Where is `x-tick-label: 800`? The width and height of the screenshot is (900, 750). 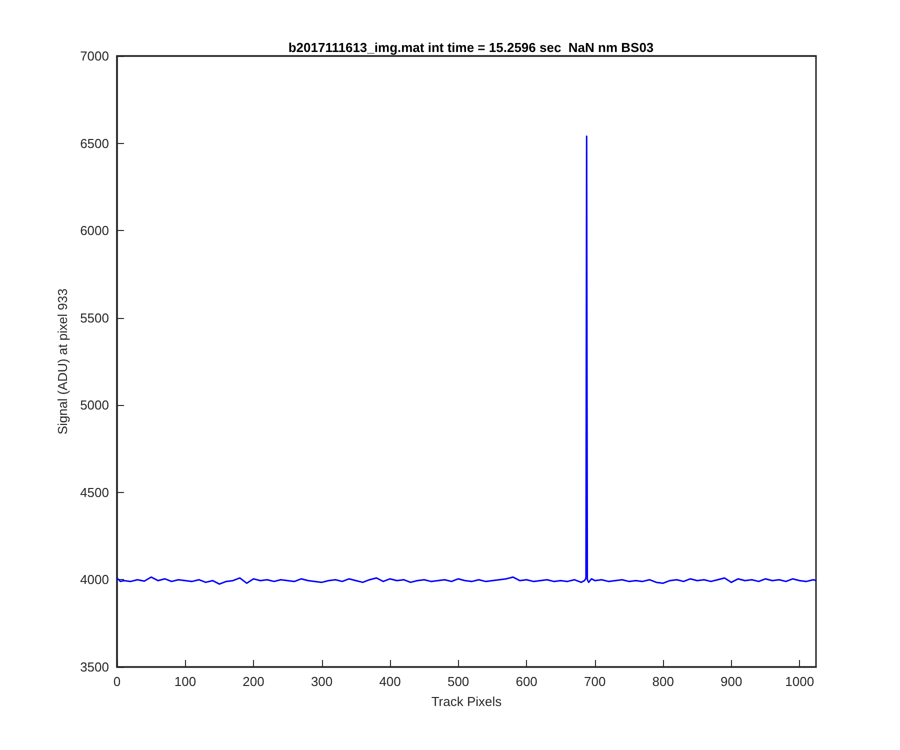 x-tick-label: 800 is located at coordinates (663, 681).